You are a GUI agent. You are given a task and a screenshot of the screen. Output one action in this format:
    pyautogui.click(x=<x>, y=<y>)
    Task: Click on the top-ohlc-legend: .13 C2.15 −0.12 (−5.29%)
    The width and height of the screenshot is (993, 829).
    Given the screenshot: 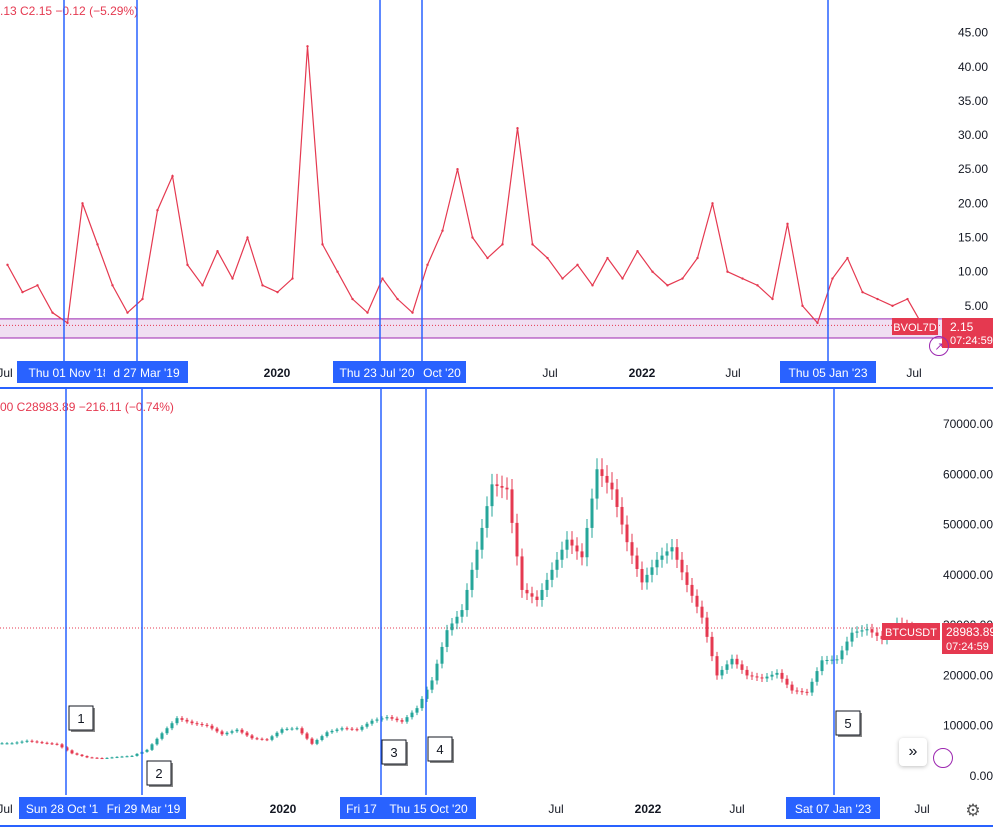 What is the action you would take?
    pyautogui.click(x=69, y=11)
    